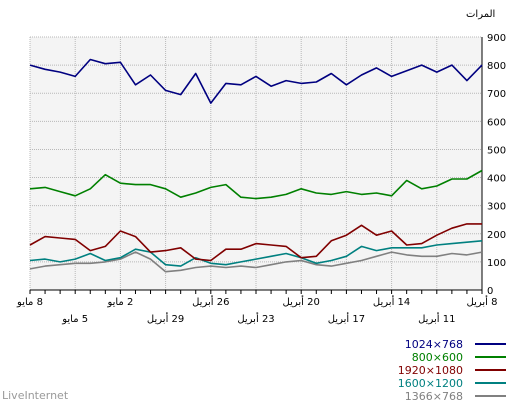  Describe the element at coordinates (35, 395) in the screenshot. I see `footer-brand: LiveInternet` at that location.